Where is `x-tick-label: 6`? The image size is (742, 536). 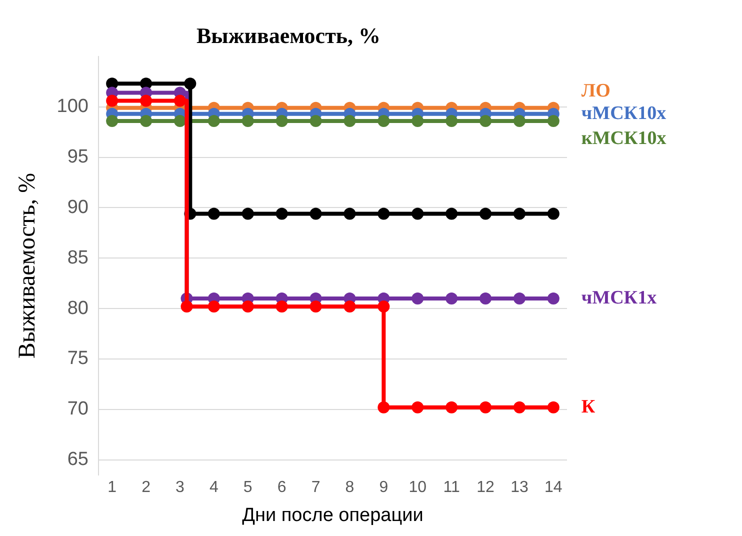 x-tick-label: 6 is located at coordinates (281, 487).